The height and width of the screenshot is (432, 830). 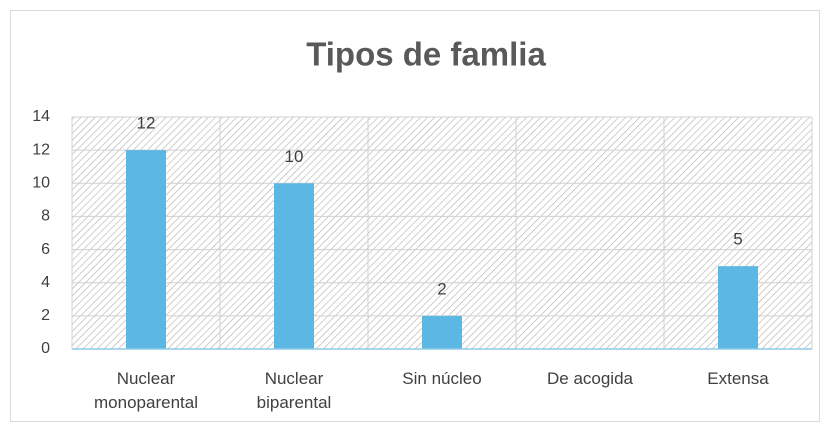 I want to click on y-tick-label: 8, so click(x=45, y=216).